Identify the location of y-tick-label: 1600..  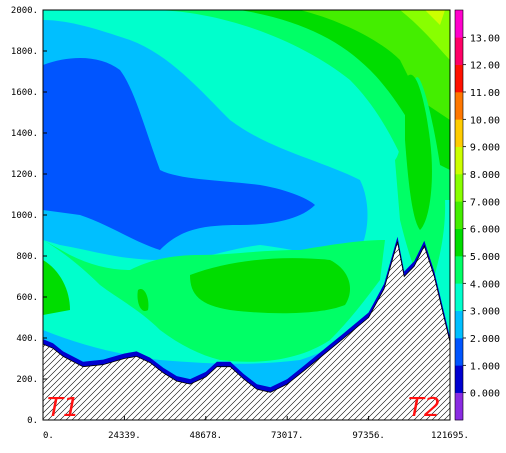
(24, 93).